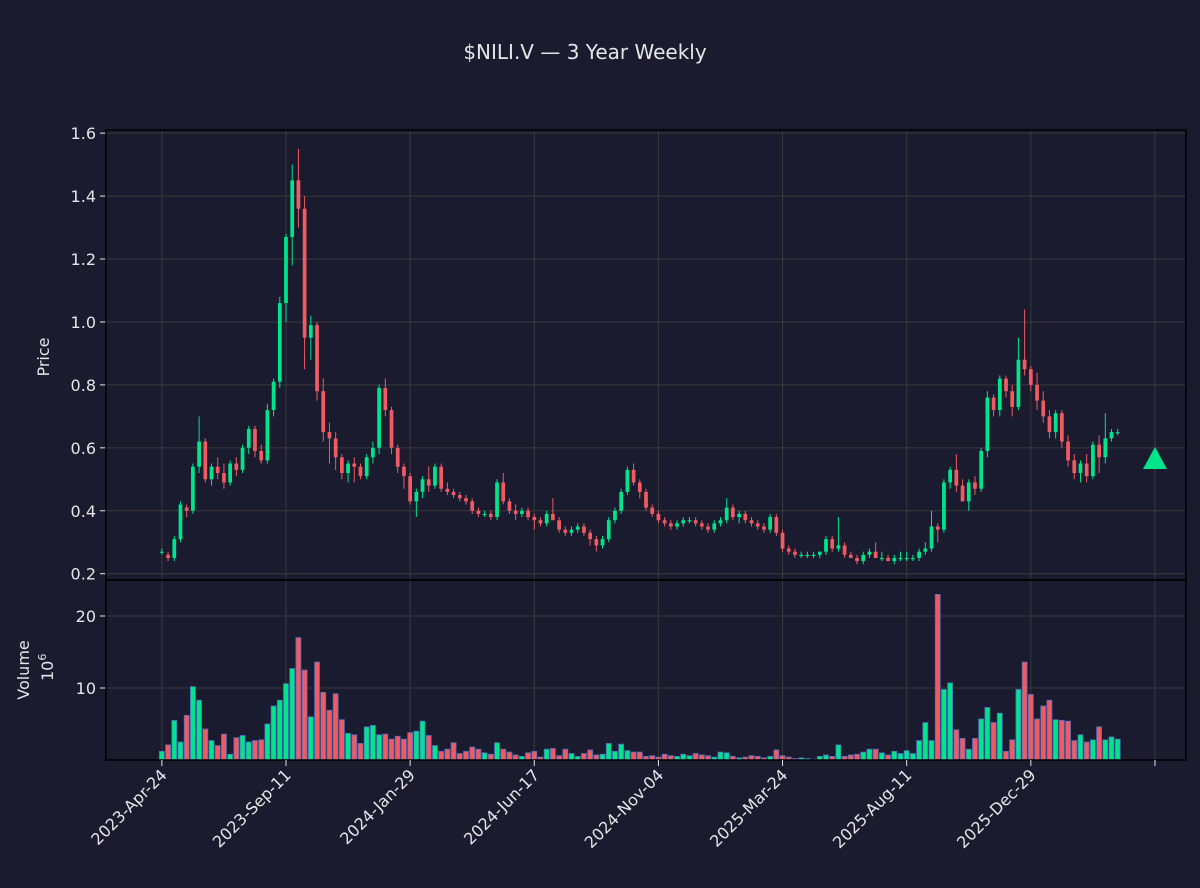  What do you see at coordinates (42, 657) in the screenshot?
I see `volume-scale-exponent: 6` at bounding box center [42, 657].